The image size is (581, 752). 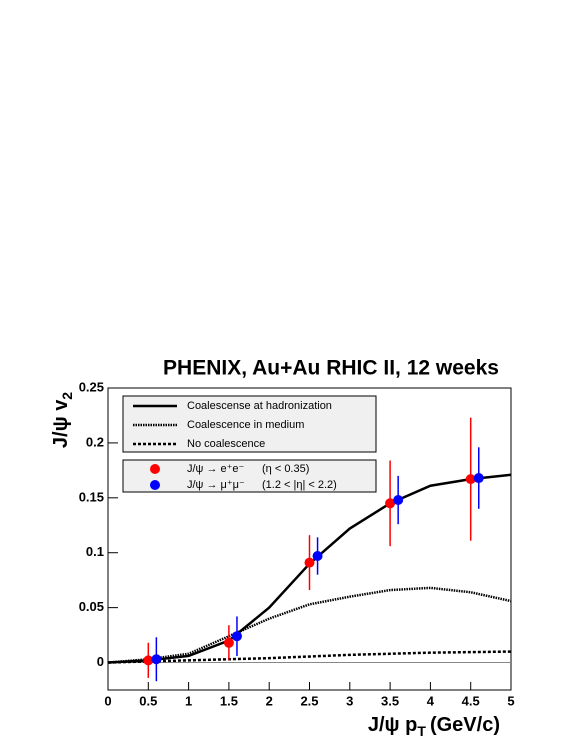 I want to click on legend-label: Coalescense at hadronization, so click(x=259, y=406).